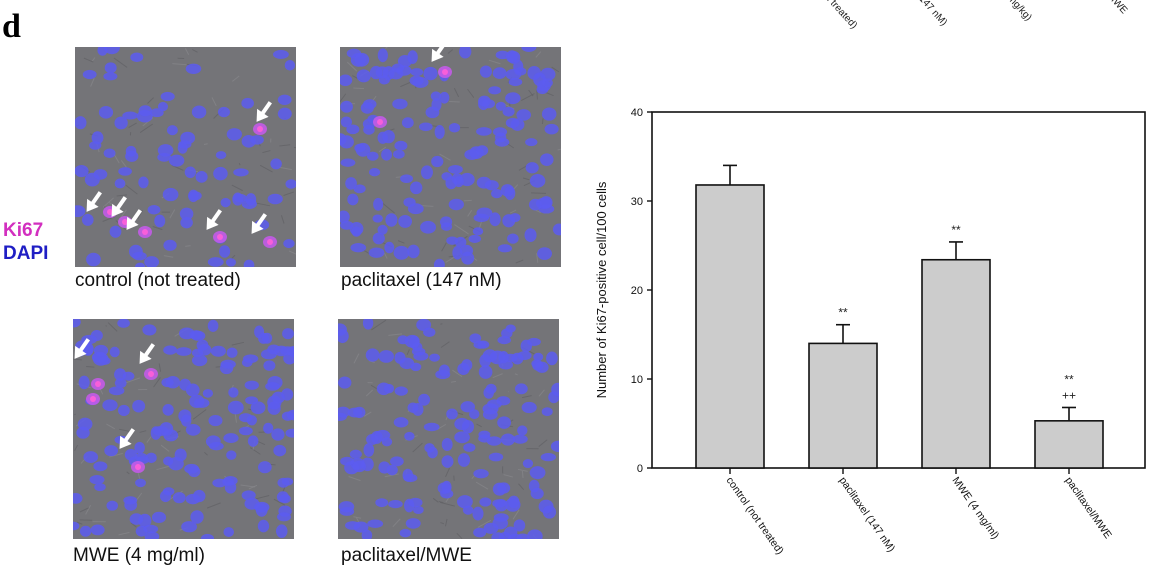  Describe the element at coordinates (601, 289) in the screenshot. I see `y-axis-label: Number of Ki67-positive cell/100 cells` at that location.